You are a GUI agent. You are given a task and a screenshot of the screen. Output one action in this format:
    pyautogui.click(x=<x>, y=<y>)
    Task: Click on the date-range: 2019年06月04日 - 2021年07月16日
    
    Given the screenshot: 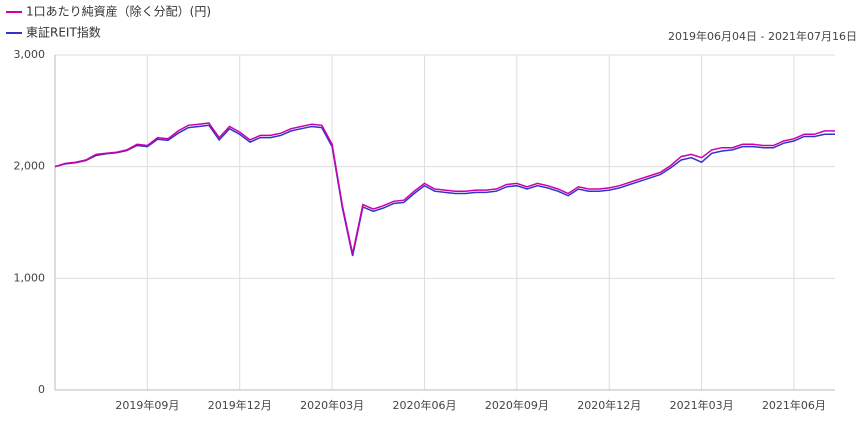 What is the action you would take?
    pyautogui.click(x=762, y=36)
    